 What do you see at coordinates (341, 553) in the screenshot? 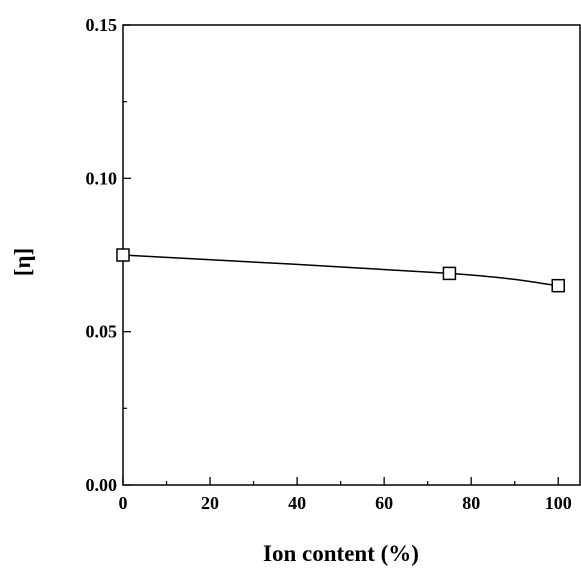
I see `x-axis-title: Ion content (%)` at bounding box center [341, 553].